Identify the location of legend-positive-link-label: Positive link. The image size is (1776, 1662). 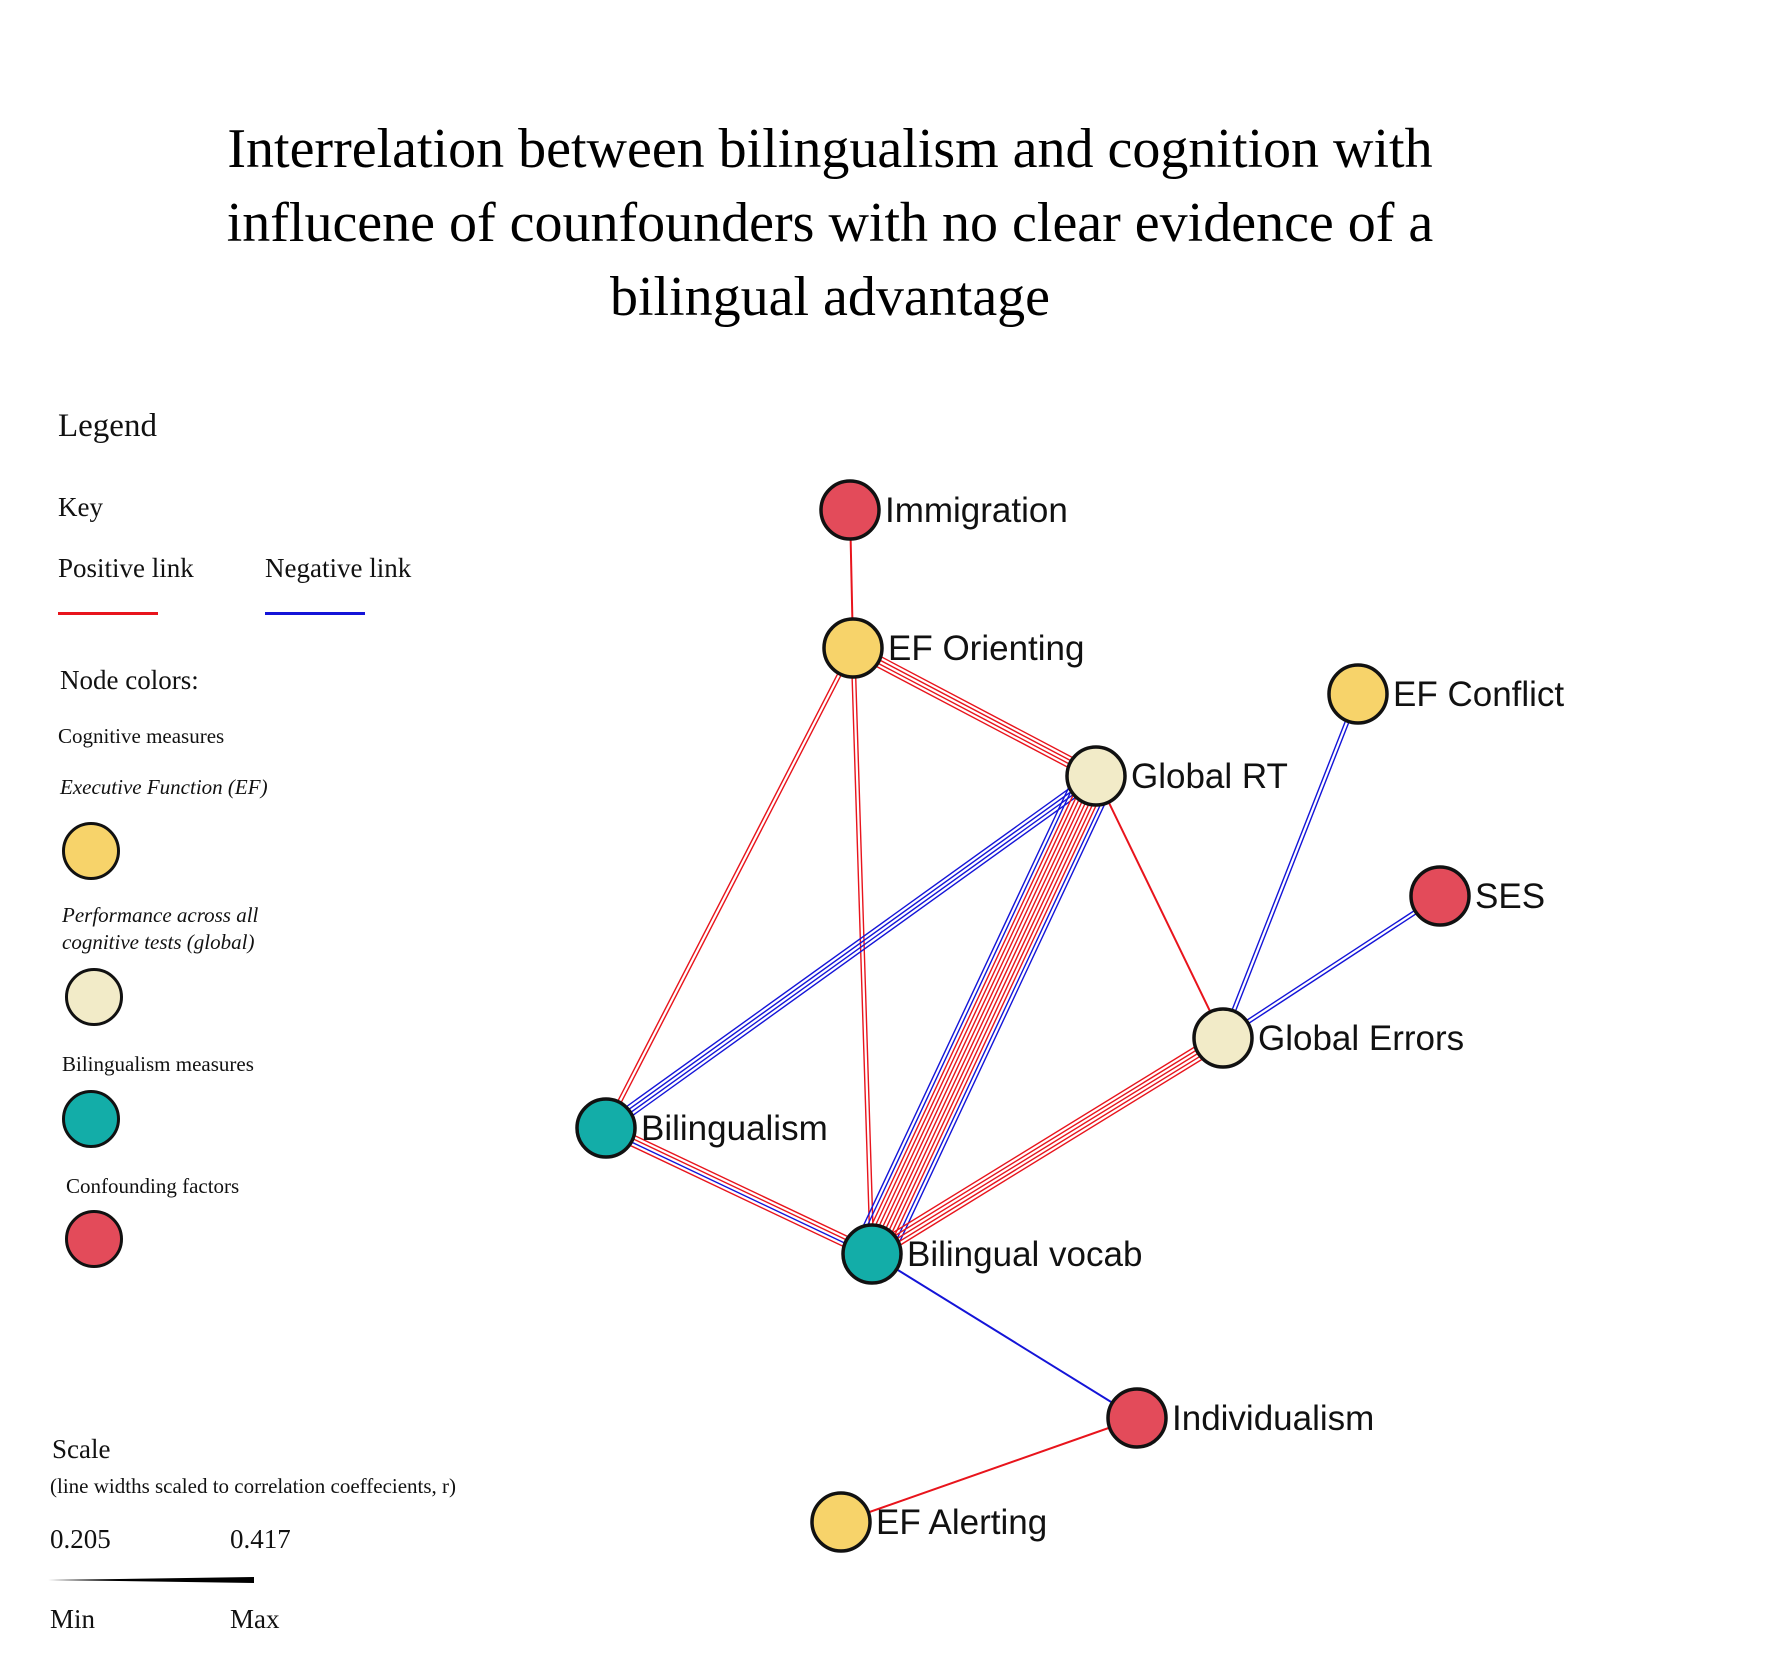
(126, 568).